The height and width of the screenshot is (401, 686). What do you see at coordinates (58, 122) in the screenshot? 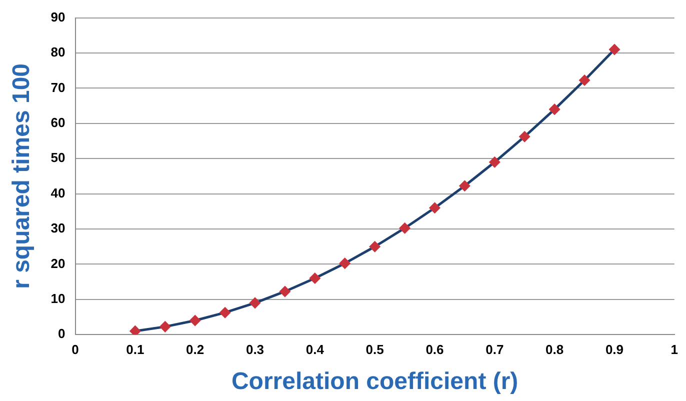
I see `y-tick-label: 60` at bounding box center [58, 122].